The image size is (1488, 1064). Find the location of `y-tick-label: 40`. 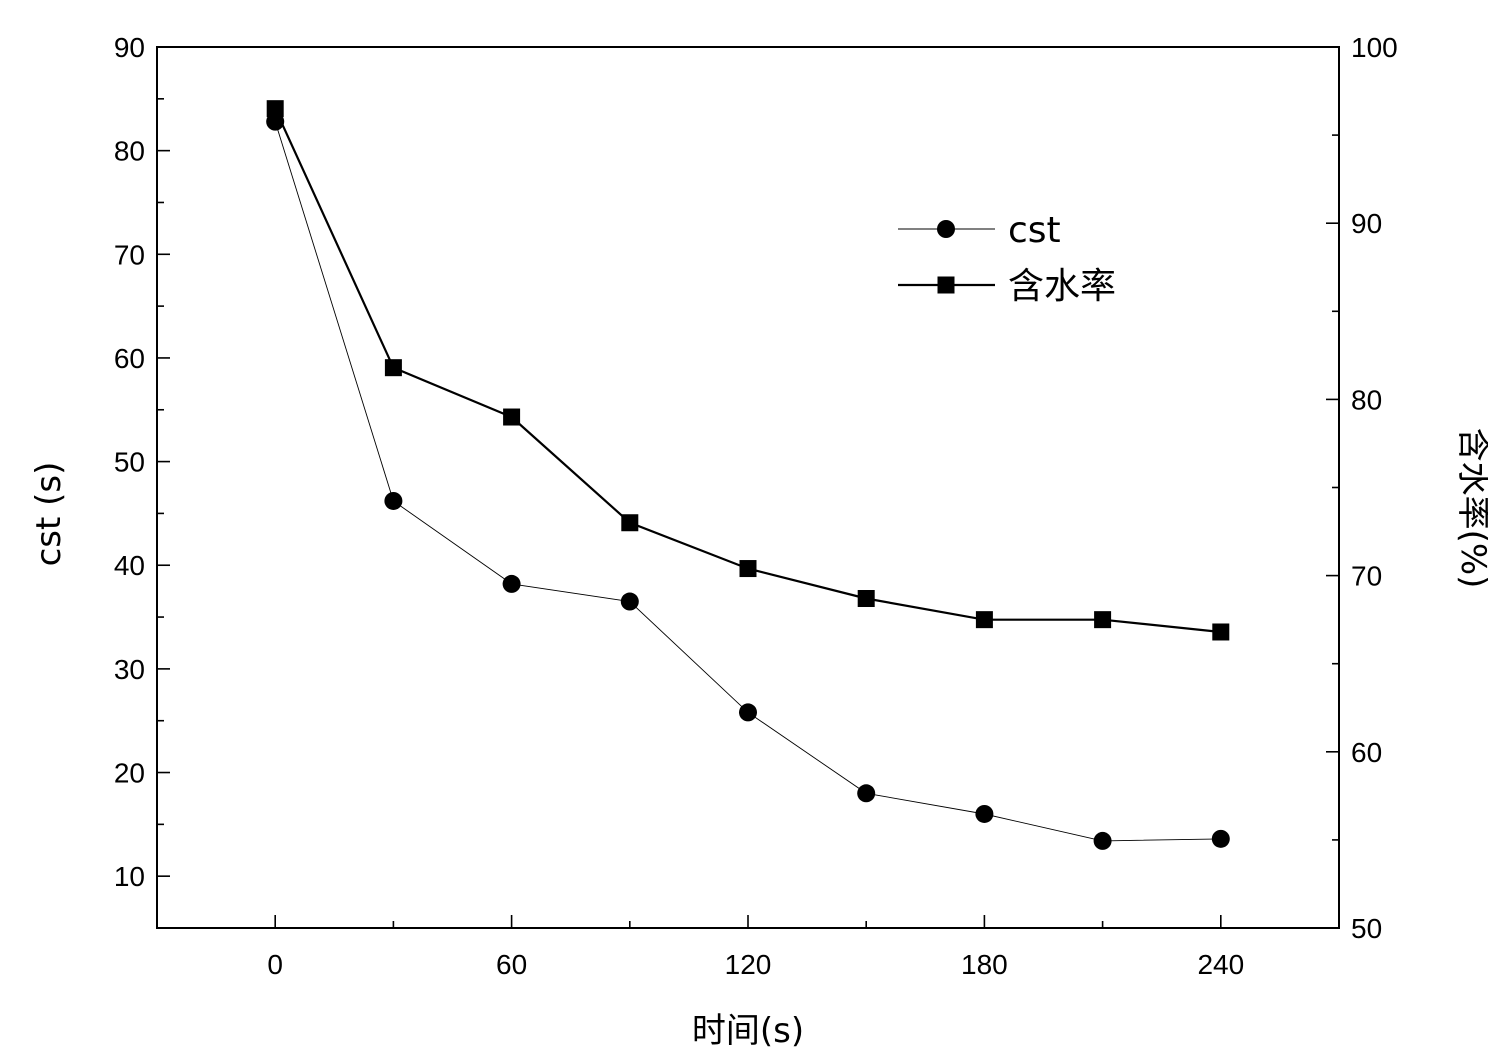

y-tick-label: 40 is located at coordinates (129, 565).